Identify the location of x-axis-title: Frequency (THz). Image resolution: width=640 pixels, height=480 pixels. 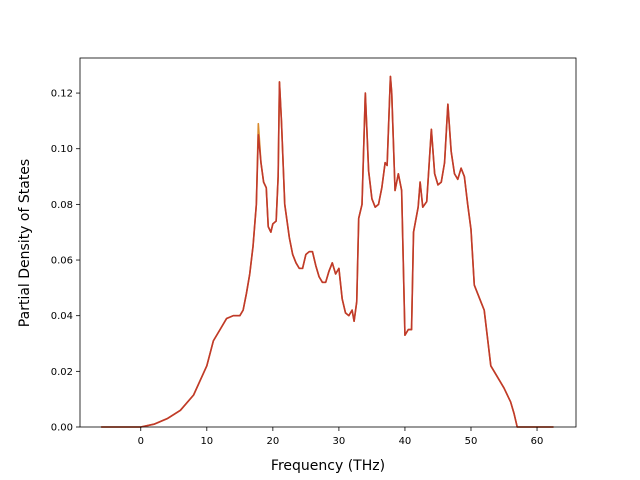
(328, 466).